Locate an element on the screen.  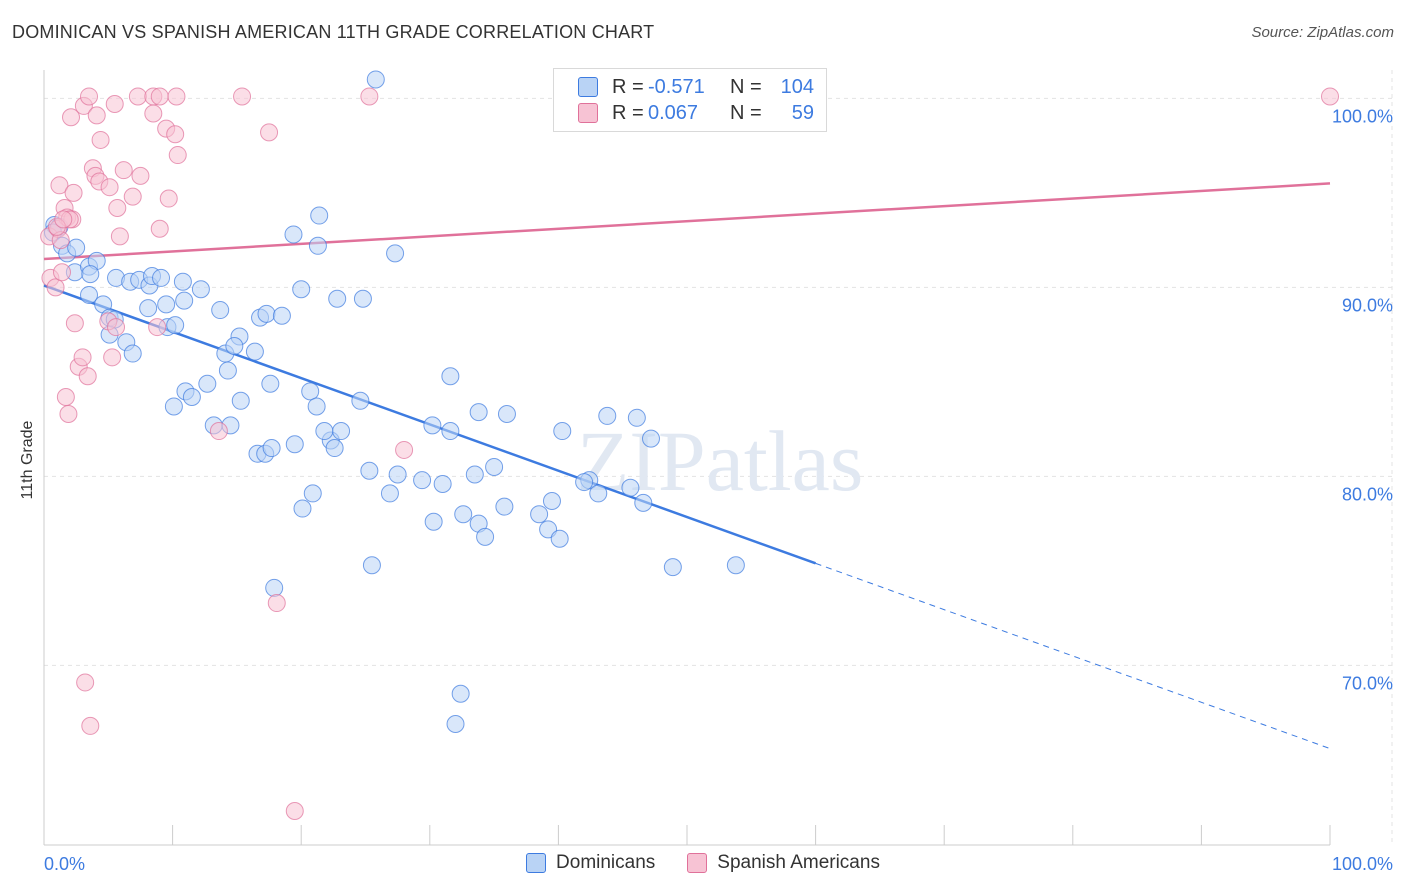
series-legend: Dominicans Spanish Americans is located at coordinates (703, 863).